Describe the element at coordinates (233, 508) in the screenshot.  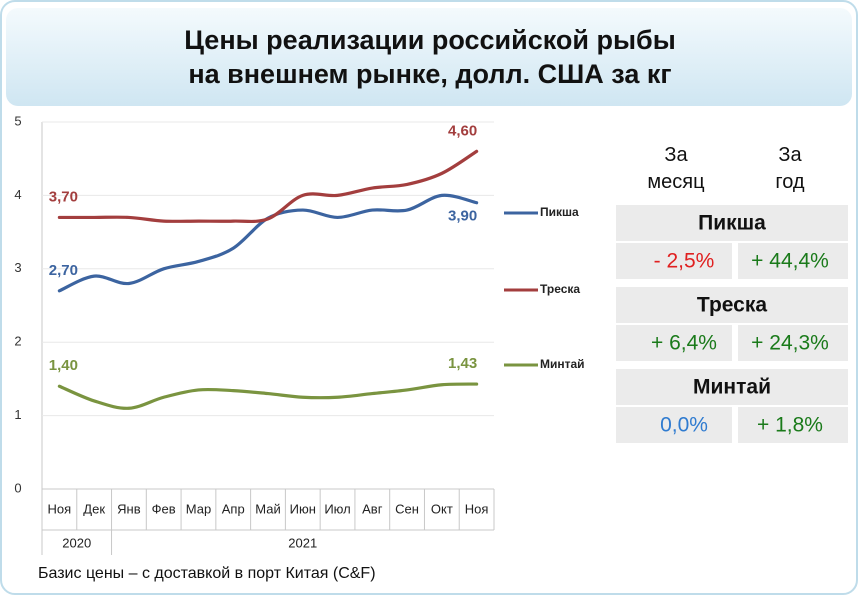
I see `x-tick-label: Апр` at that location.